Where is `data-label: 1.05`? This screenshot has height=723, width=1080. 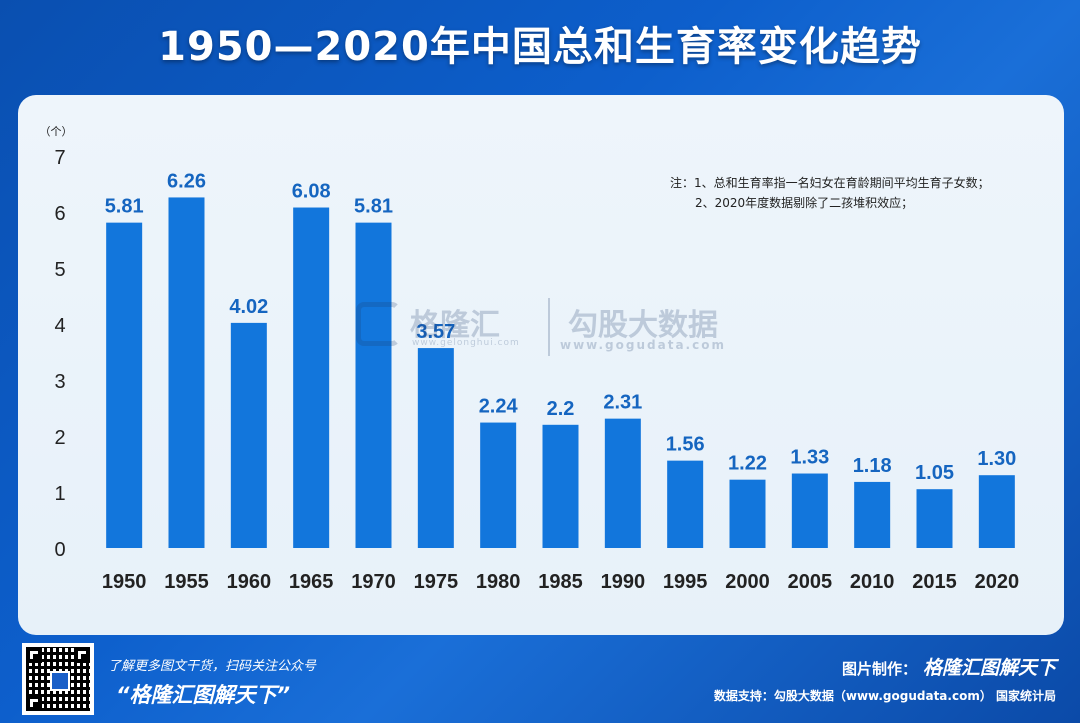
data-label: 1.05 is located at coordinates (934, 473).